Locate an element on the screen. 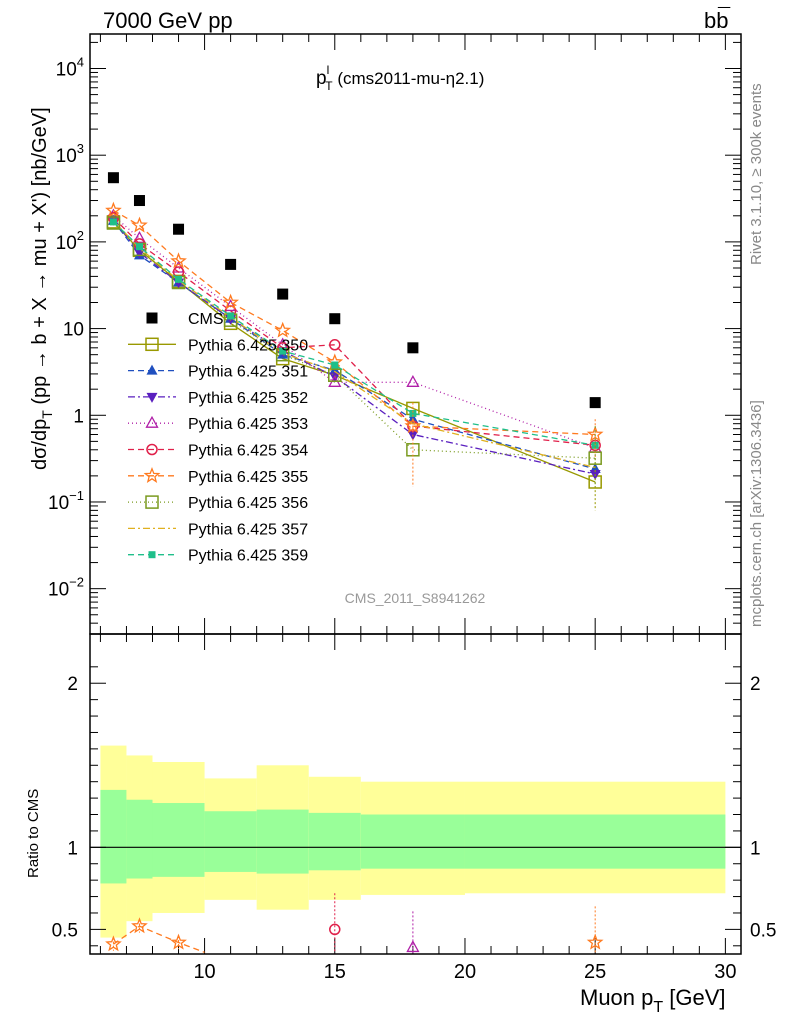 This screenshot has width=786, height=1024. series-5-point-3-shape is located at coordinates (231, 301).